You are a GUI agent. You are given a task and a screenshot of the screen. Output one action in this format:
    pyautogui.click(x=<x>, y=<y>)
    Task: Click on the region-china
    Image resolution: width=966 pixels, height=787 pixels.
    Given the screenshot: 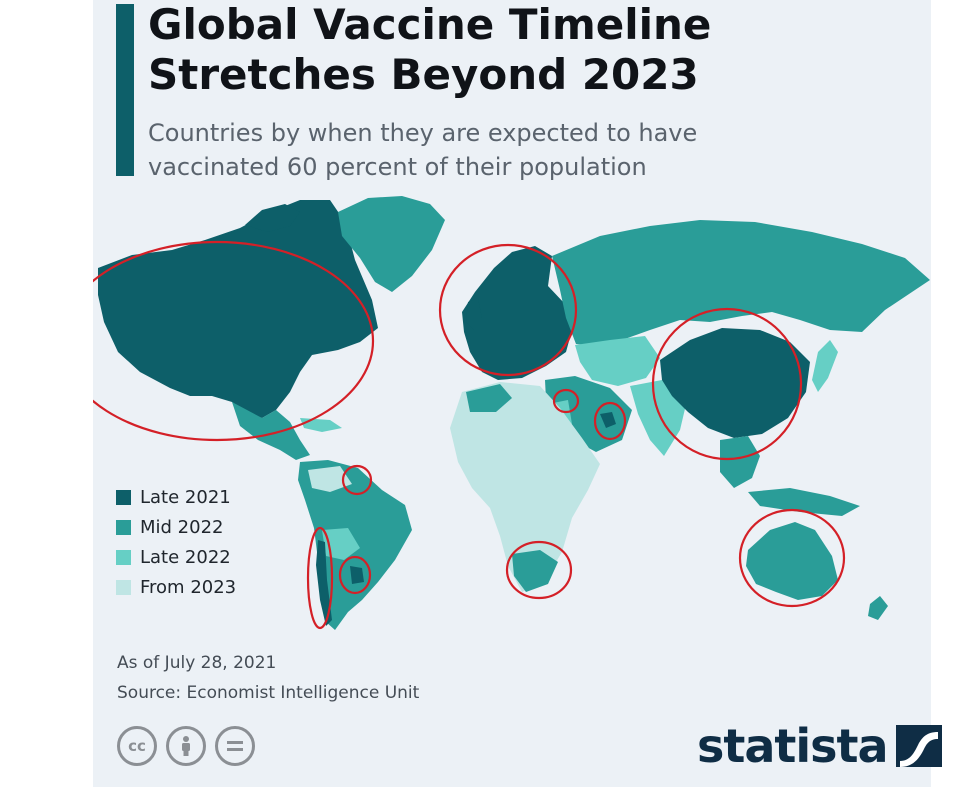 What is the action you would take?
    pyautogui.click(x=735, y=383)
    